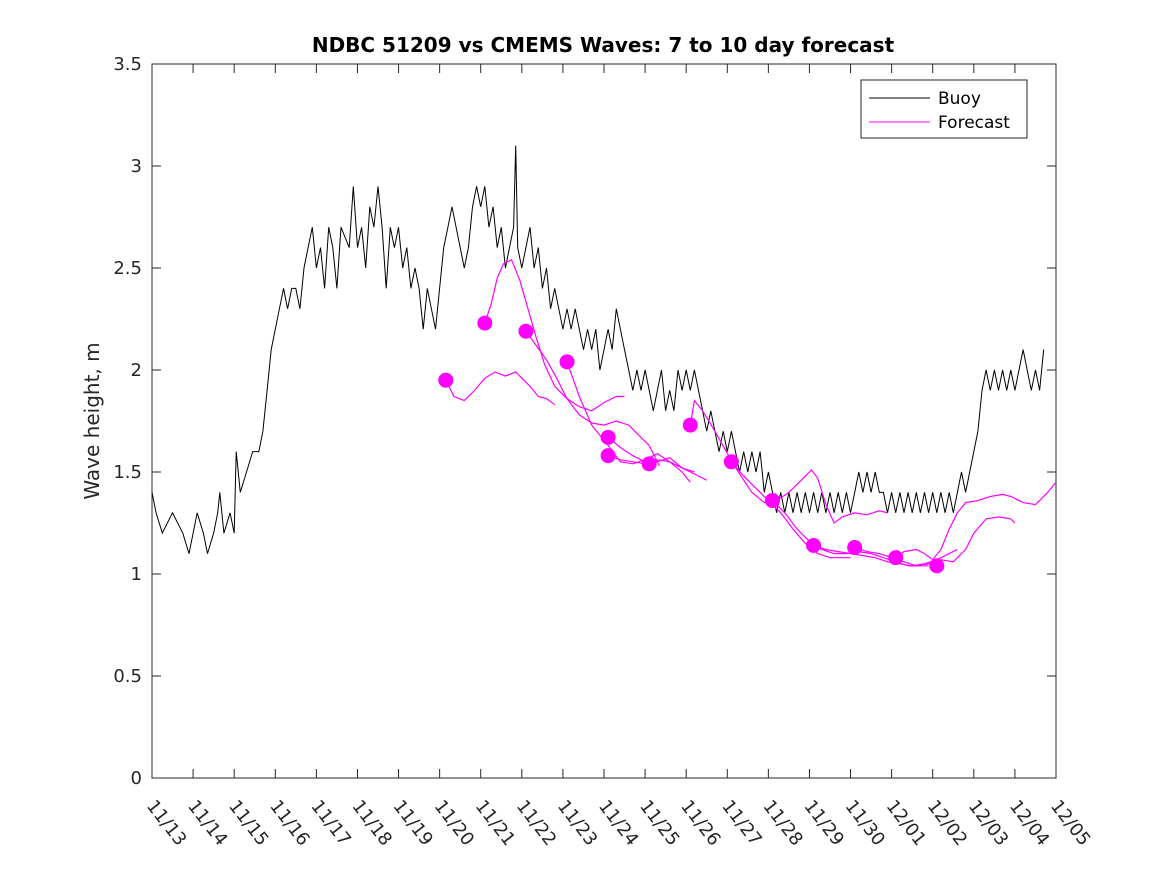 This screenshot has height=875, width=1167. What do you see at coordinates (974, 123) in the screenshot?
I see `legend-label-forecast: Forecast` at bounding box center [974, 123].